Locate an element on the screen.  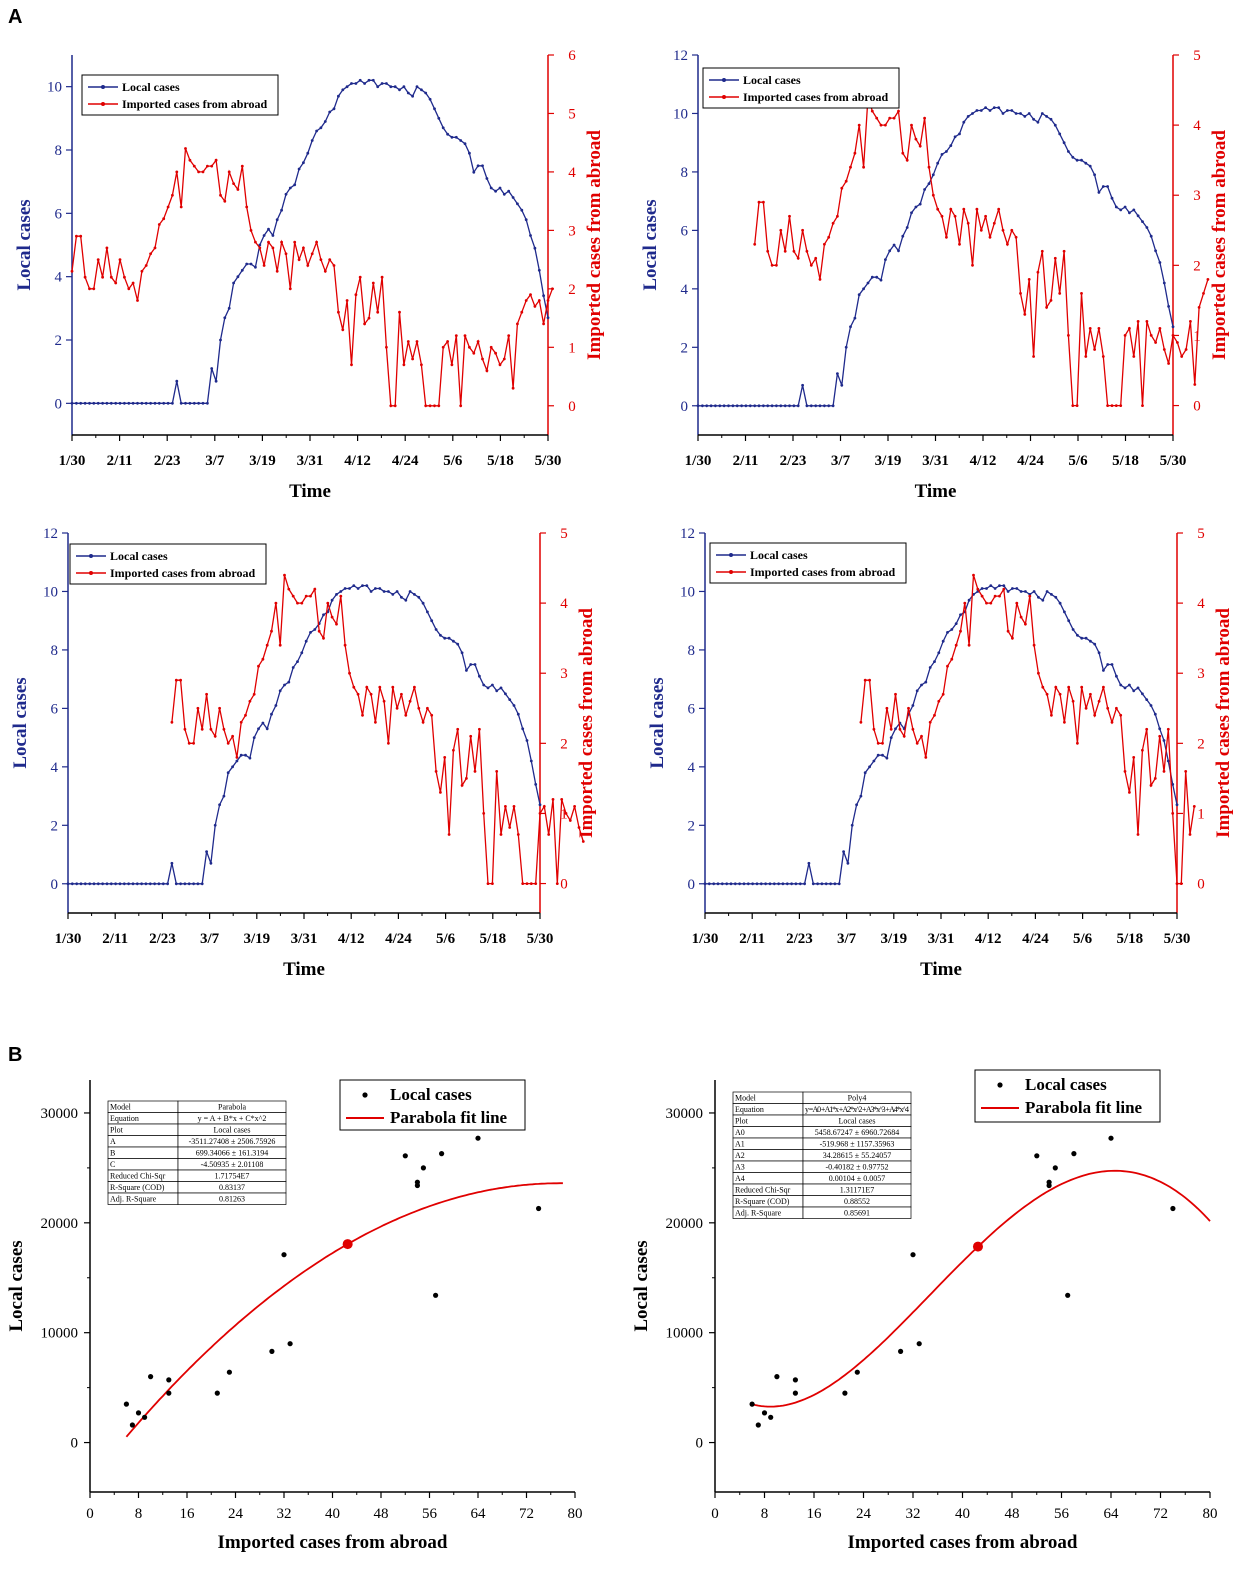
stats-table-value: -3511.27408 ± 2506.75926 is located at coordinates (232, 1141).